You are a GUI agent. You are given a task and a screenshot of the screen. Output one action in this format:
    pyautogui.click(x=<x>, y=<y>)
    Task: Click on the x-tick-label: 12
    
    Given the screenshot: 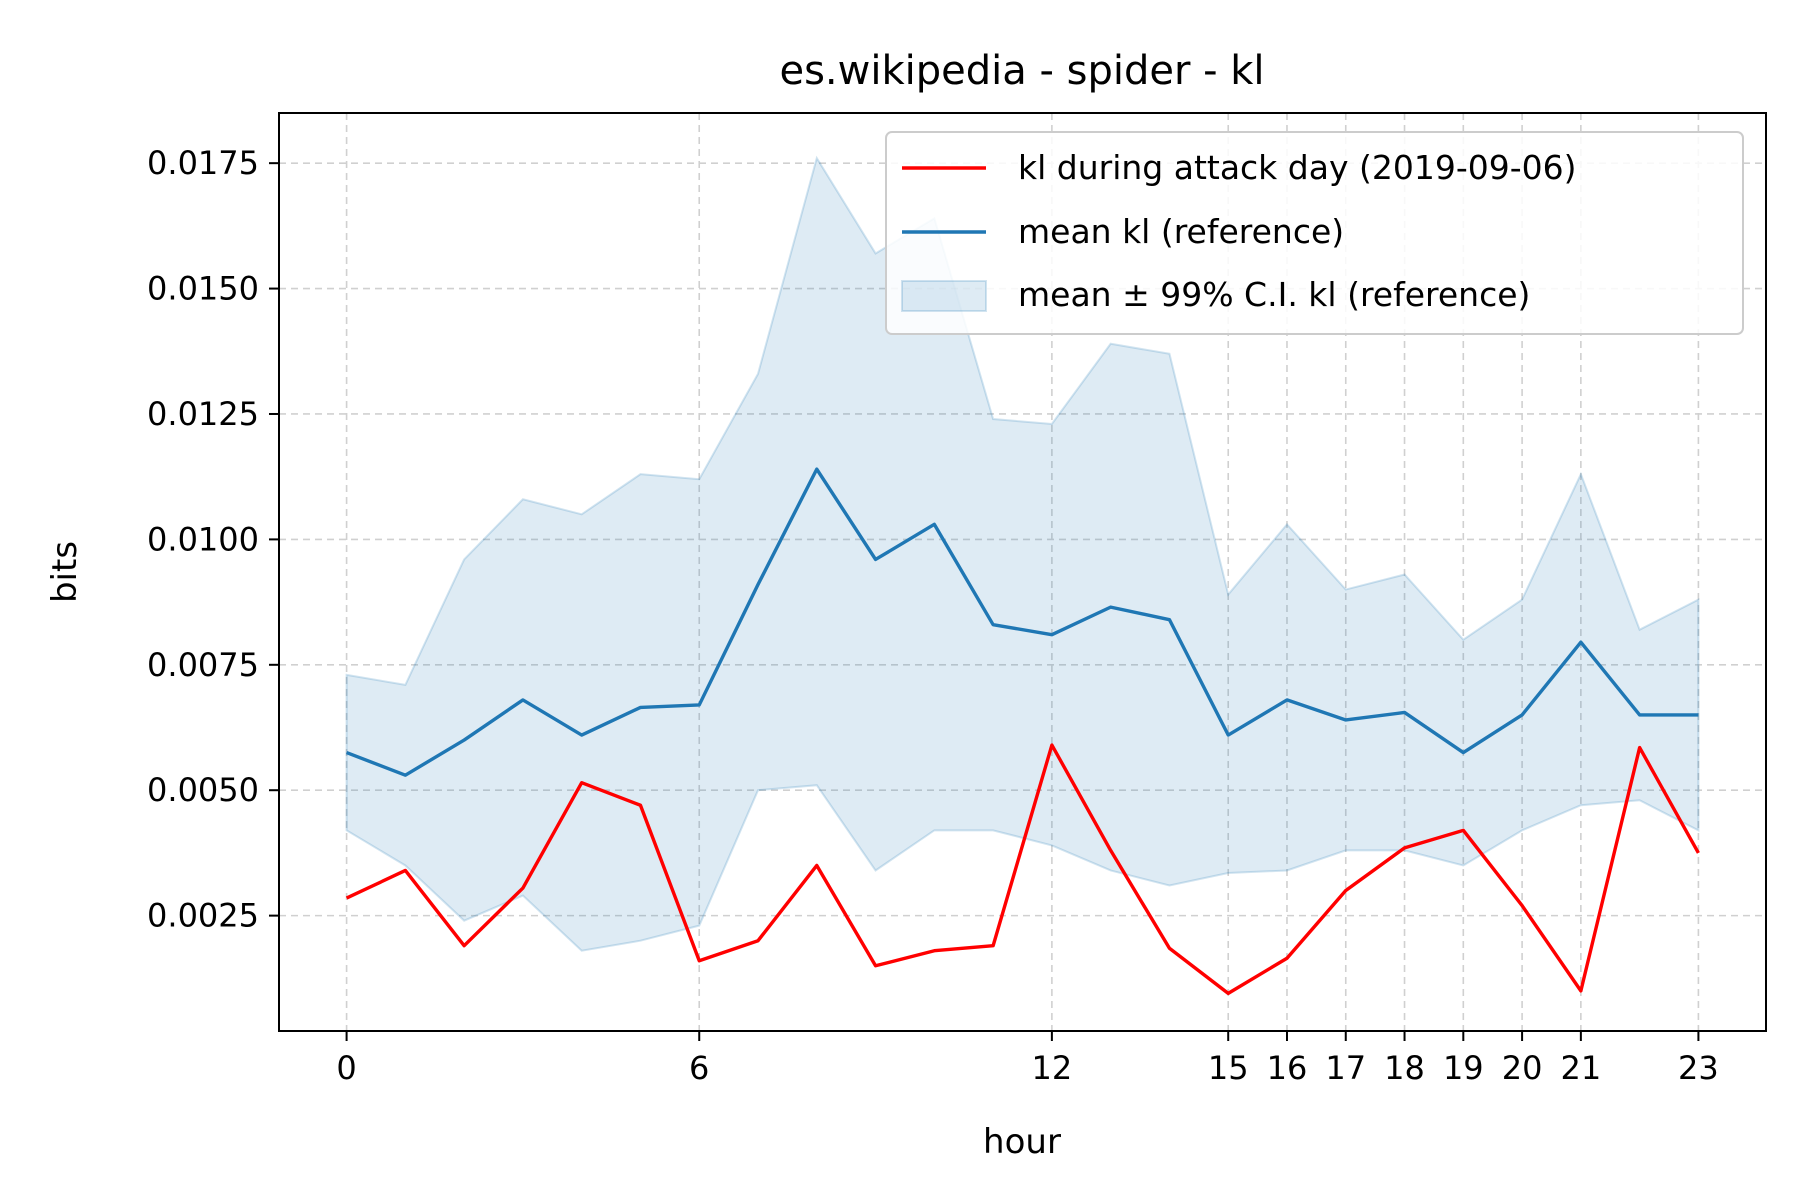 What is the action you would take?
    pyautogui.click(x=1052, y=1068)
    